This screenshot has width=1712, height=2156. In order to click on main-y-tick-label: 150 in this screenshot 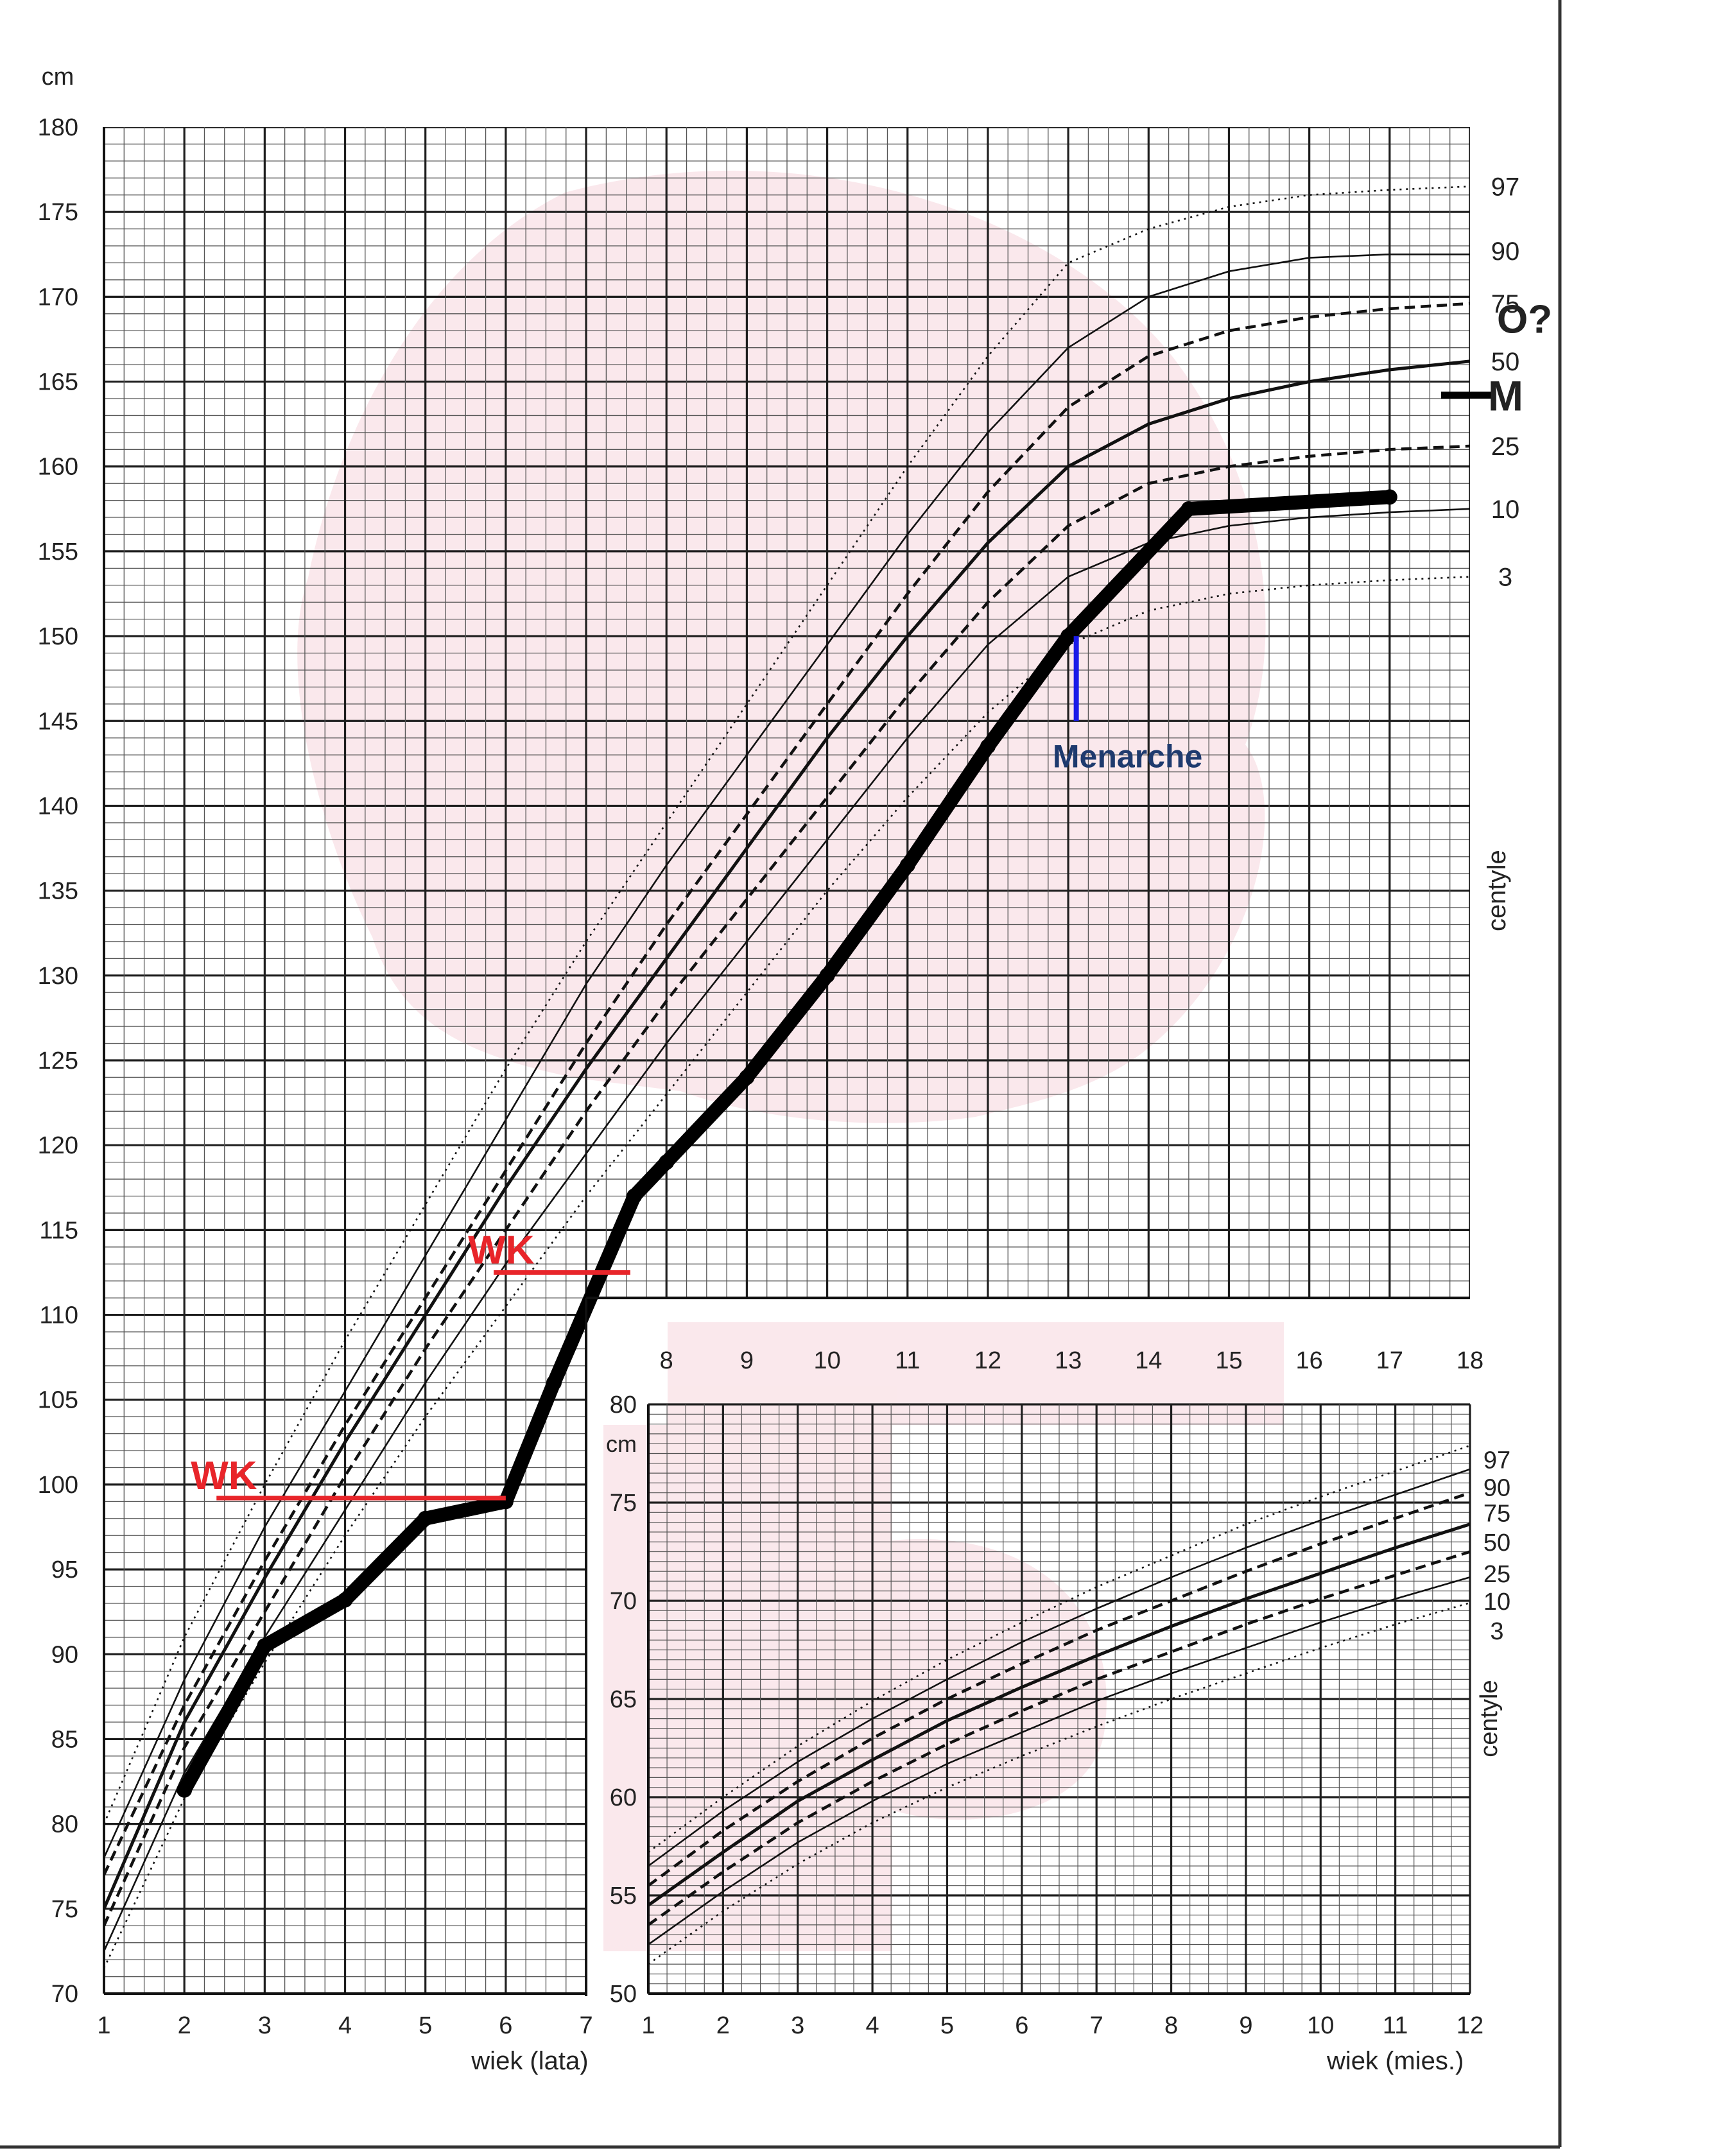, I will do `click(58, 636)`.